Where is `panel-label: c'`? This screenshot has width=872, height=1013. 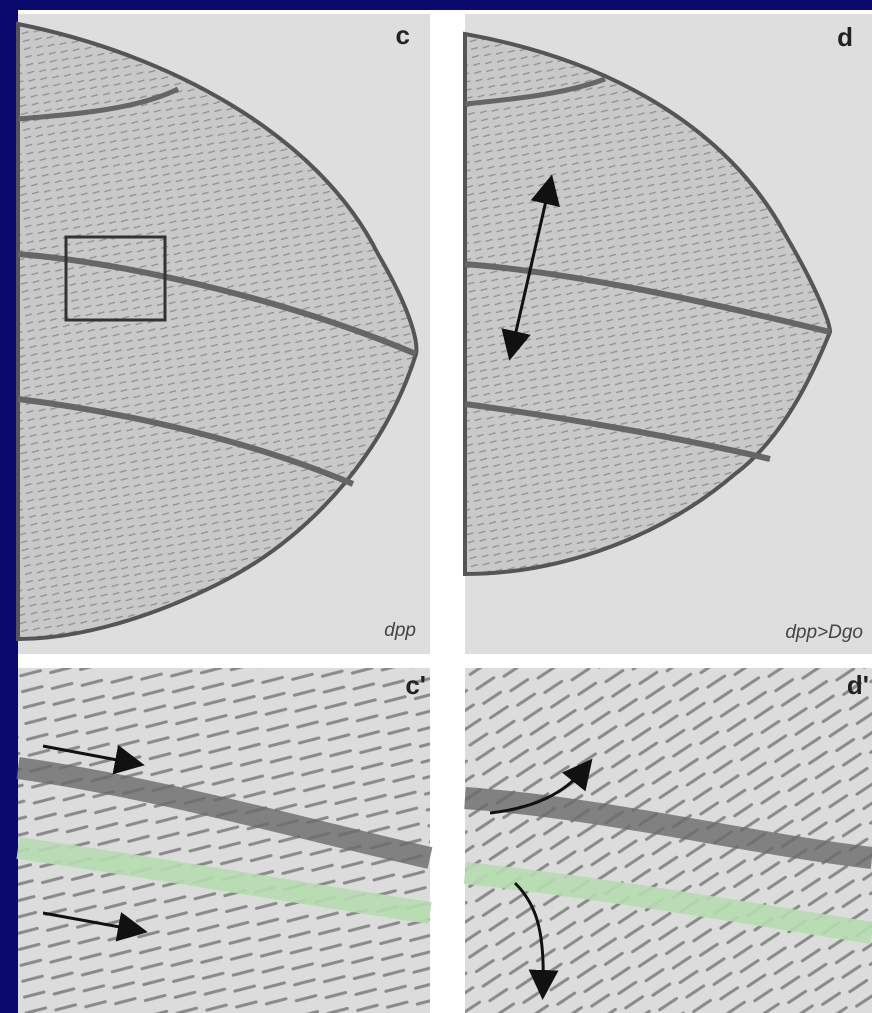 panel-label: c' is located at coordinates (415, 685).